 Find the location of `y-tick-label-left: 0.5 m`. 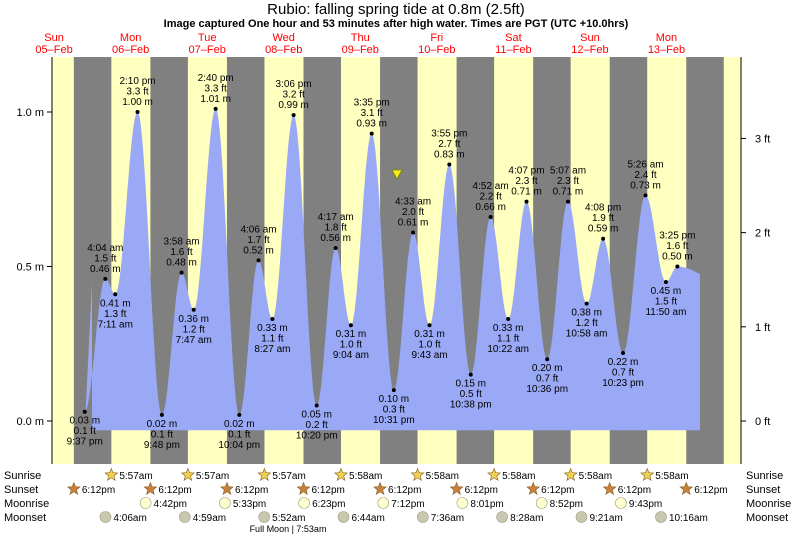

y-tick-label-left: 0.5 m is located at coordinates (30, 268).